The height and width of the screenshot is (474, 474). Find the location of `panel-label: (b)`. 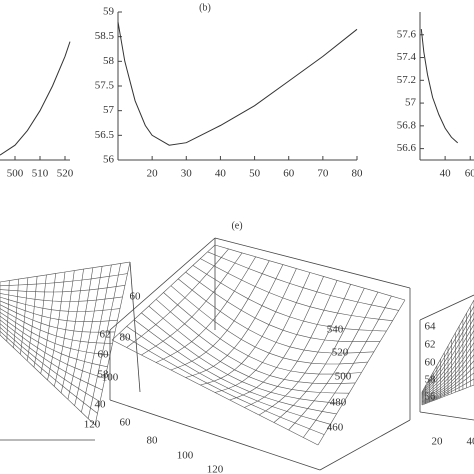

panel-label: (b) is located at coordinates (205, 7).